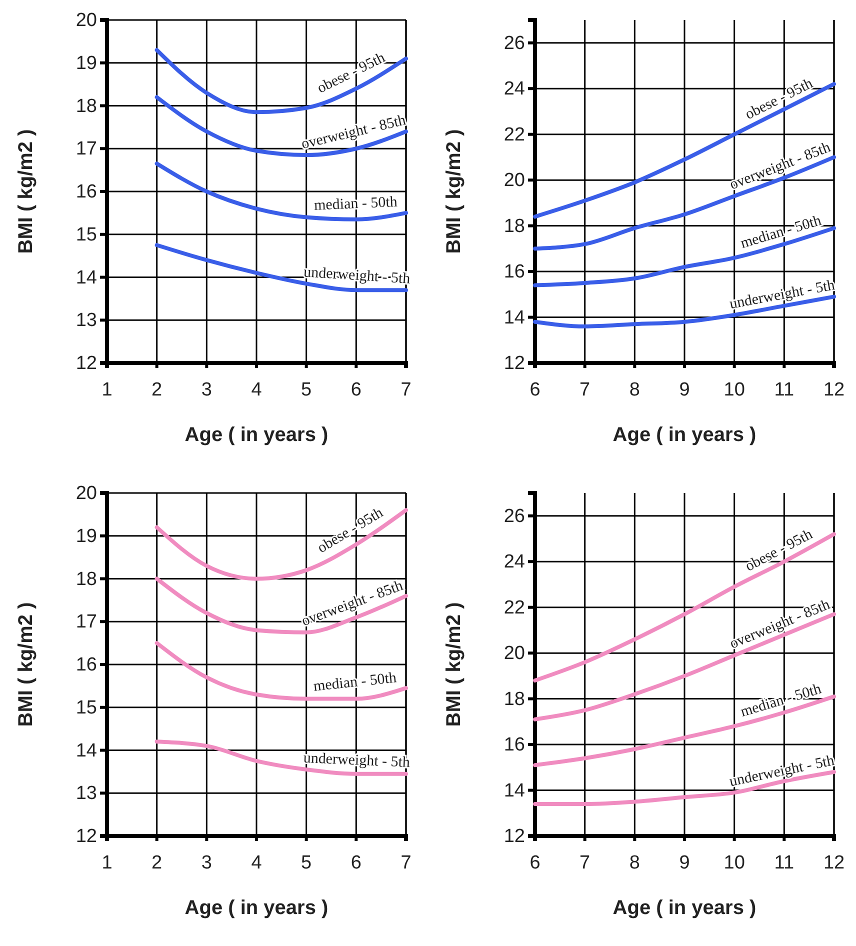  What do you see at coordinates (354, 132) in the screenshot?
I see `text: overweight - 85th` at bounding box center [354, 132].